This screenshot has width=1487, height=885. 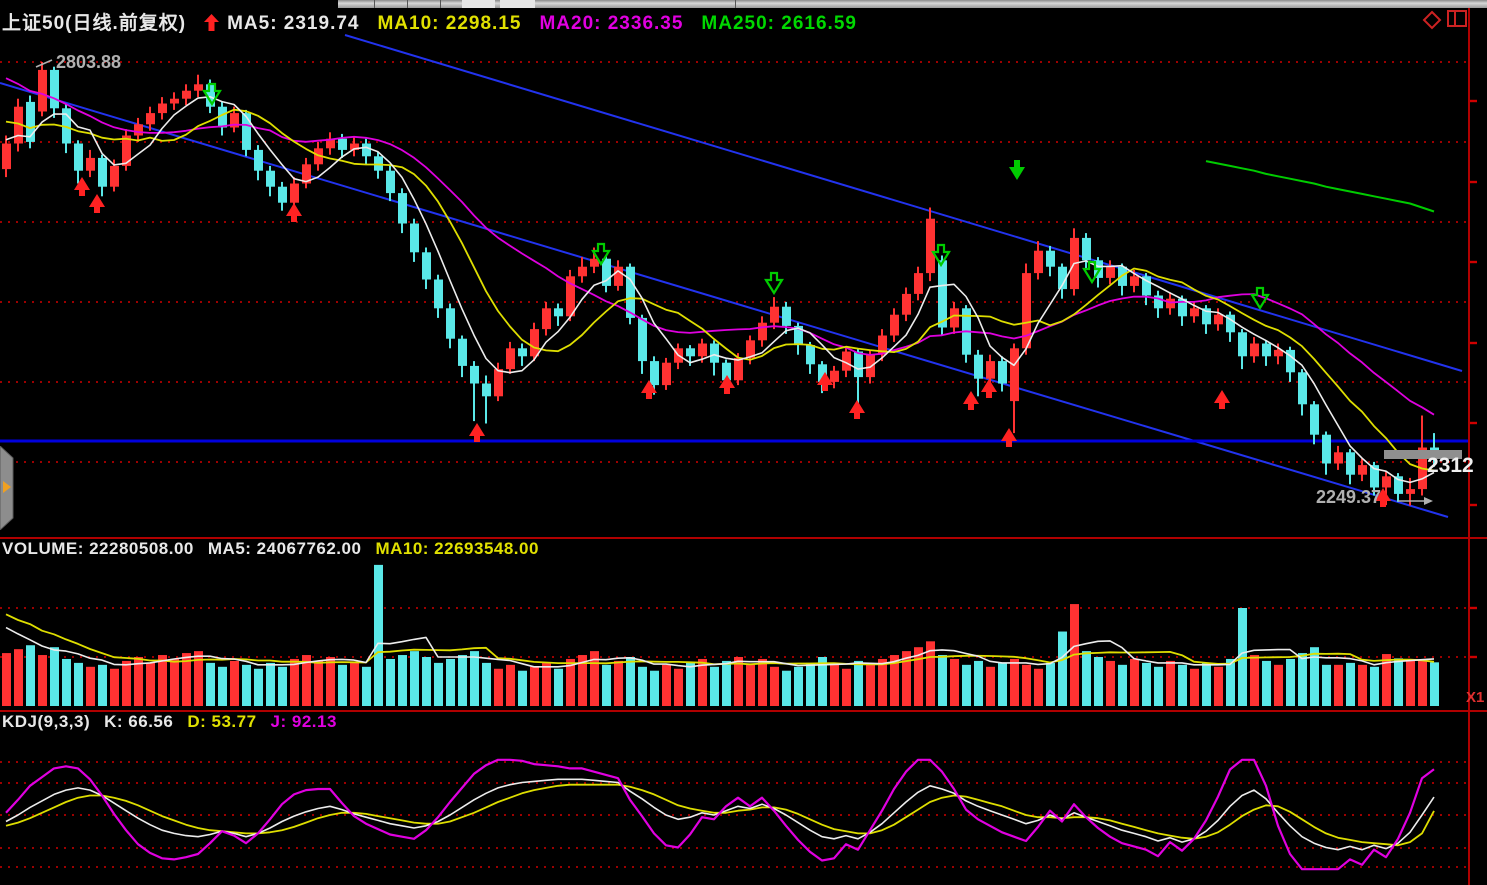 What do you see at coordinates (1475, 697) in the screenshot?
I see `volume-scale-label: X1` at bounding box center [1475, 697].